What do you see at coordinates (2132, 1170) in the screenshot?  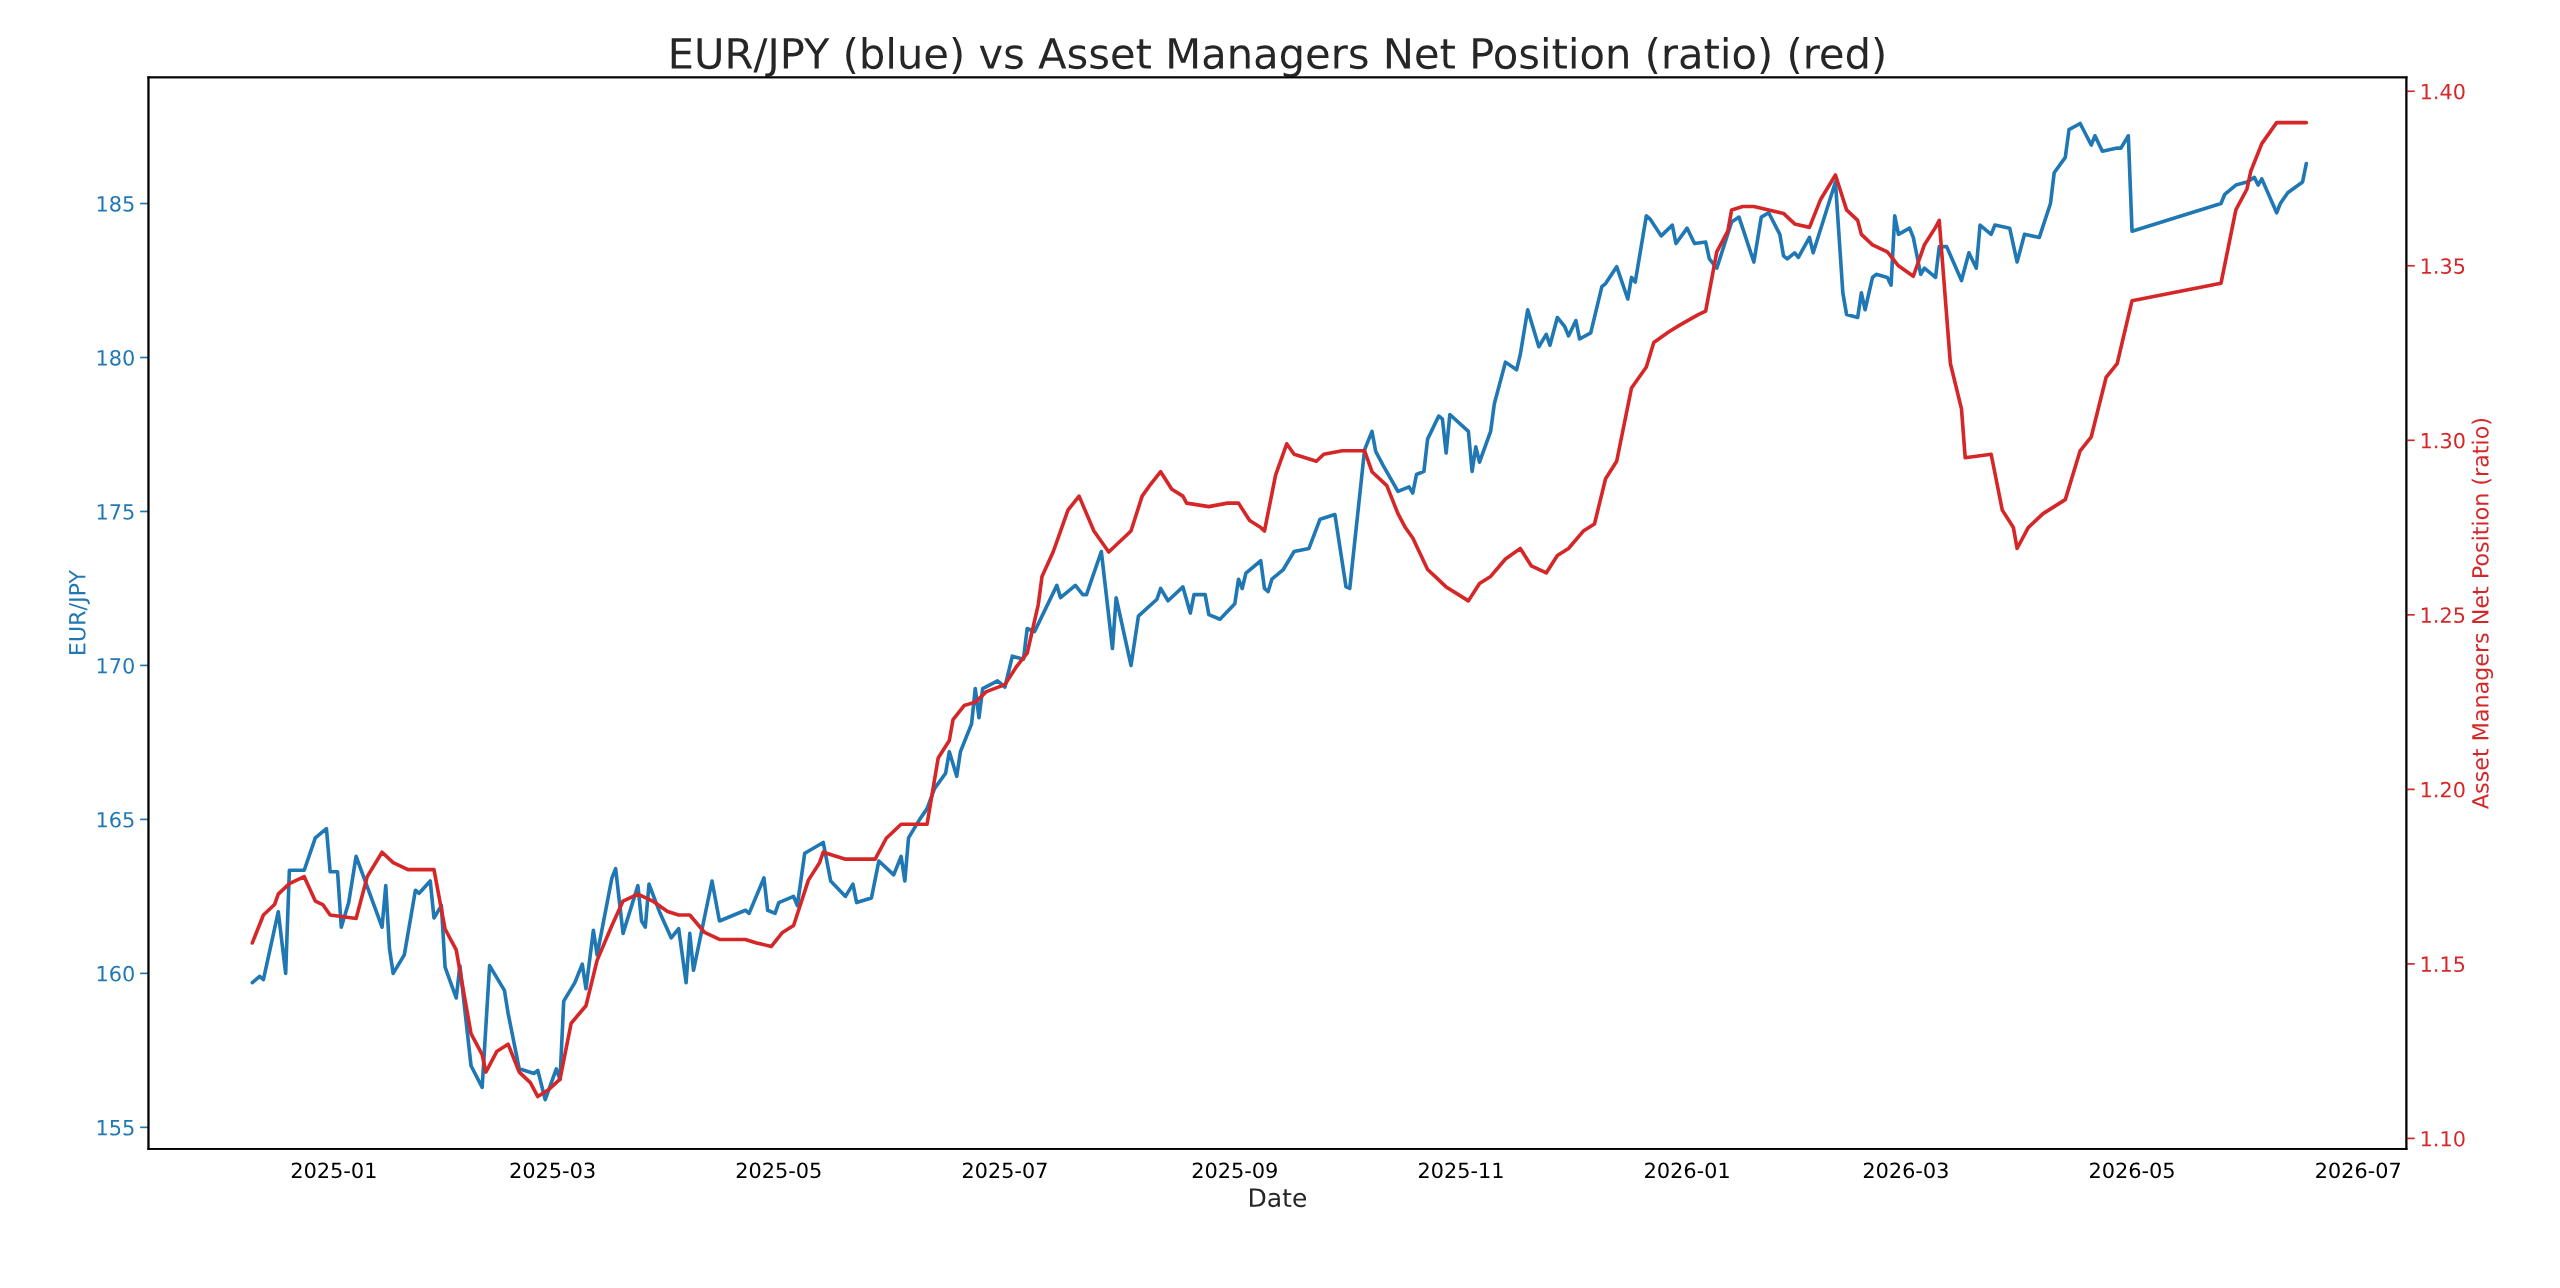 I see `x-tick-label: 2026-05` at bounding box center [2132, 1170].